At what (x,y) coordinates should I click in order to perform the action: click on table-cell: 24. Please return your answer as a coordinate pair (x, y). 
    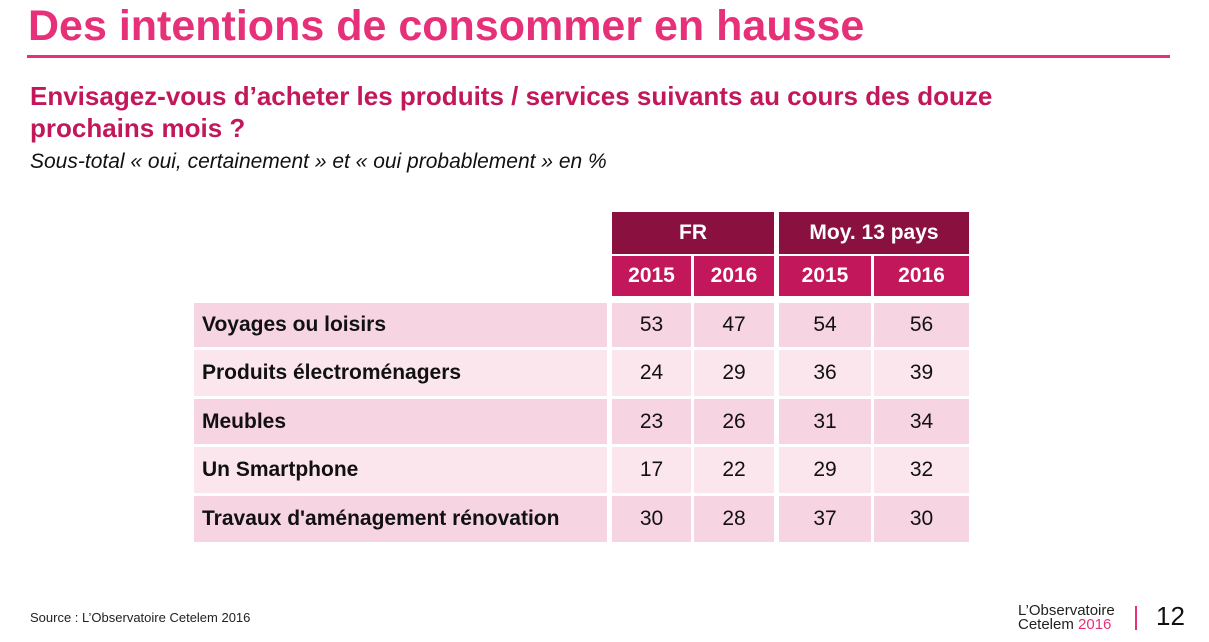
    Looking at the image, I should click on (651, 373).